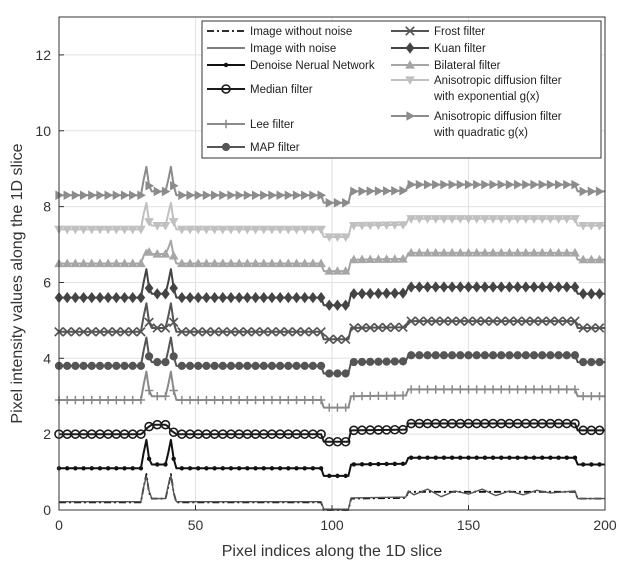 This screenshot has width=619, height=561. Describe the element at coordinates (281, 90) in the screenshot. I see `legend-label: Median filter` at that location.